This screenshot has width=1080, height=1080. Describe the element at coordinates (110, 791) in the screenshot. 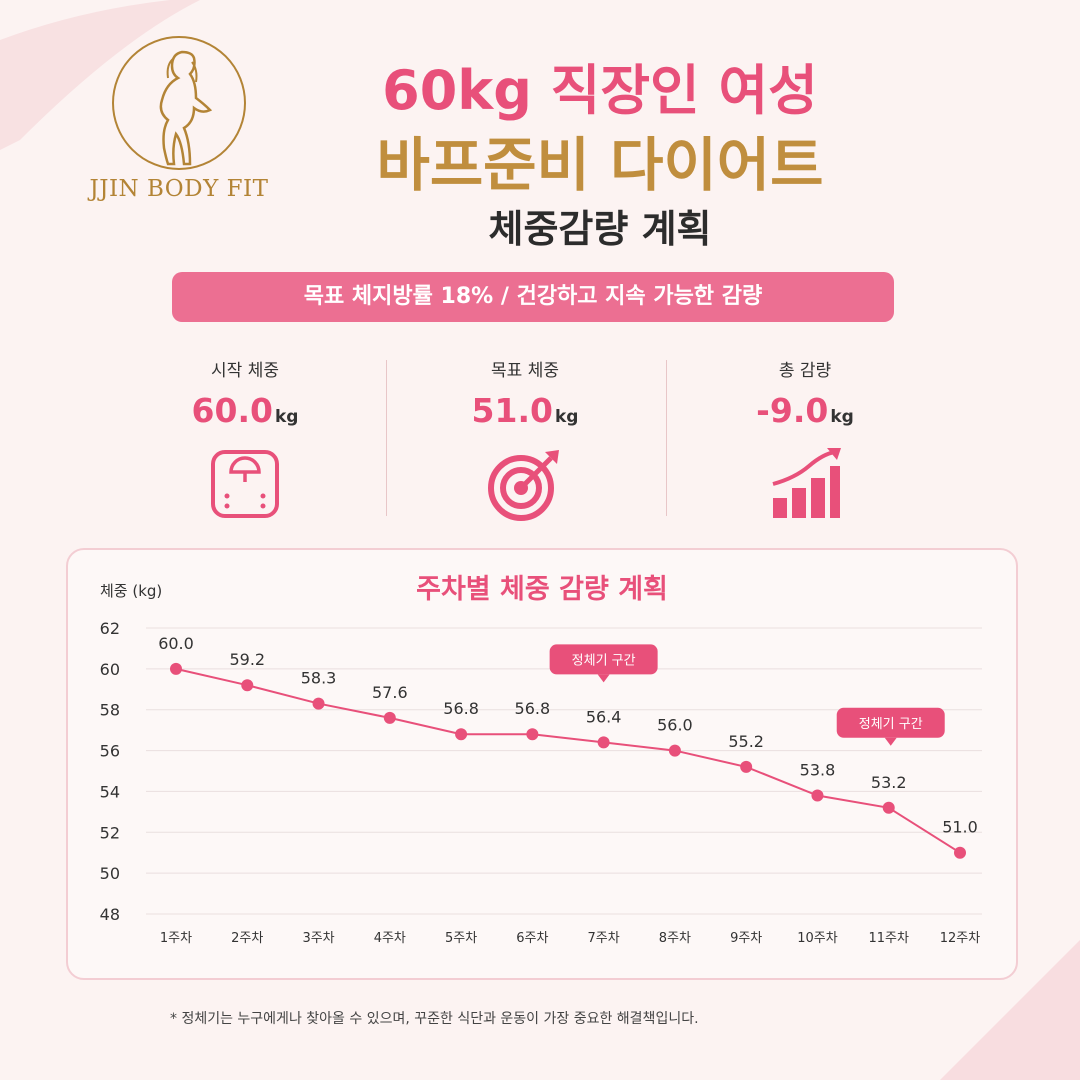

I see `y-tick-label: 54` at that location.